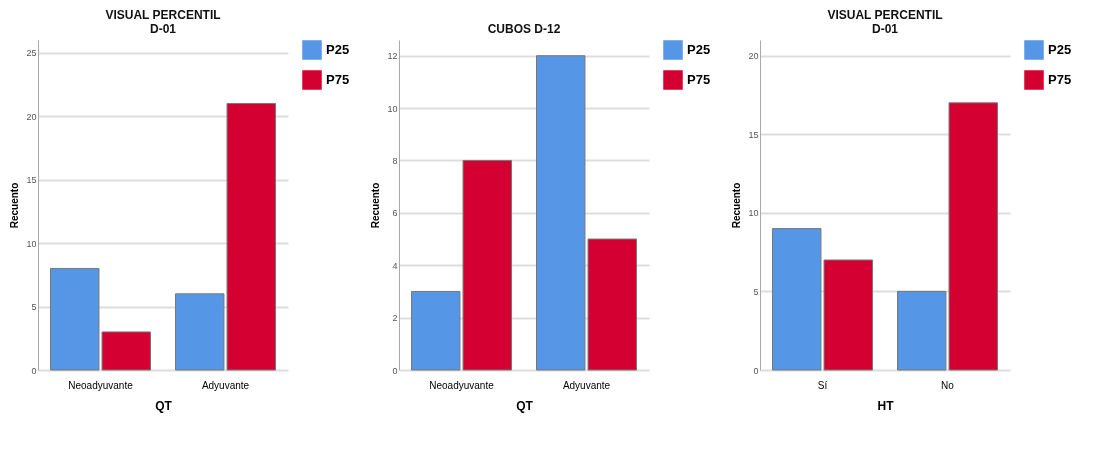 The height and width of the screenshot is (453, 1093). What do you see at coordinates (395, 213) in the screenshot?
I see `y-tick-label: 6` at bounding box center [395, 213].